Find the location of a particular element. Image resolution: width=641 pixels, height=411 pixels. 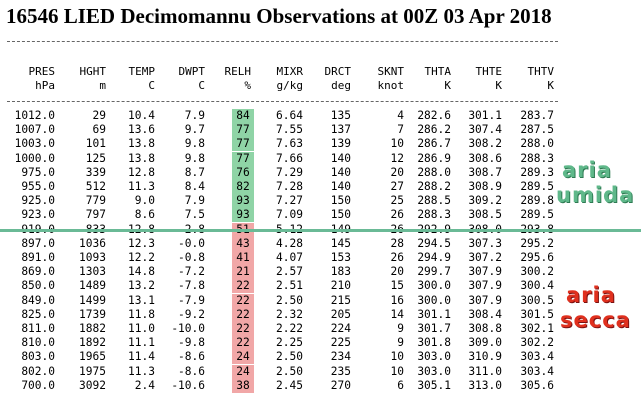

cell-hght: 1882 is located at coordinates (92, 328).